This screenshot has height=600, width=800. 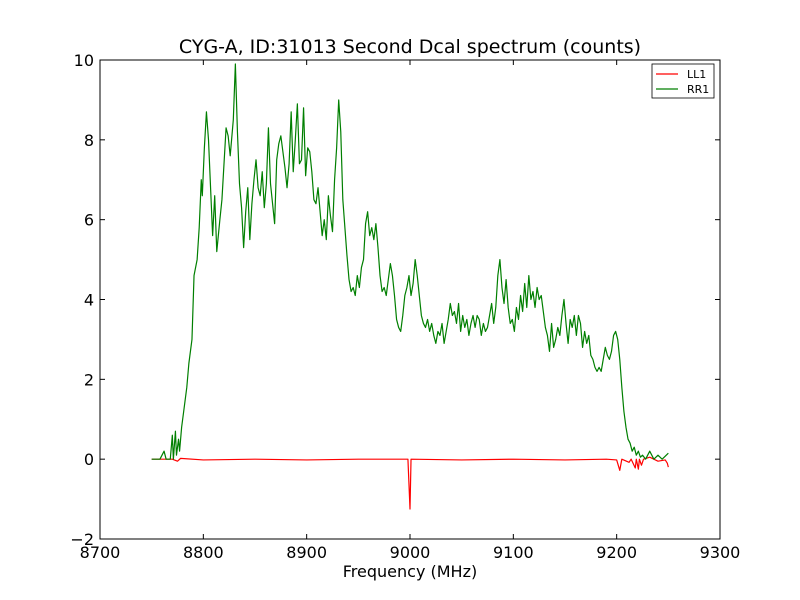 I want to click on y-tick-label: 0, so click(x=89, y=459).